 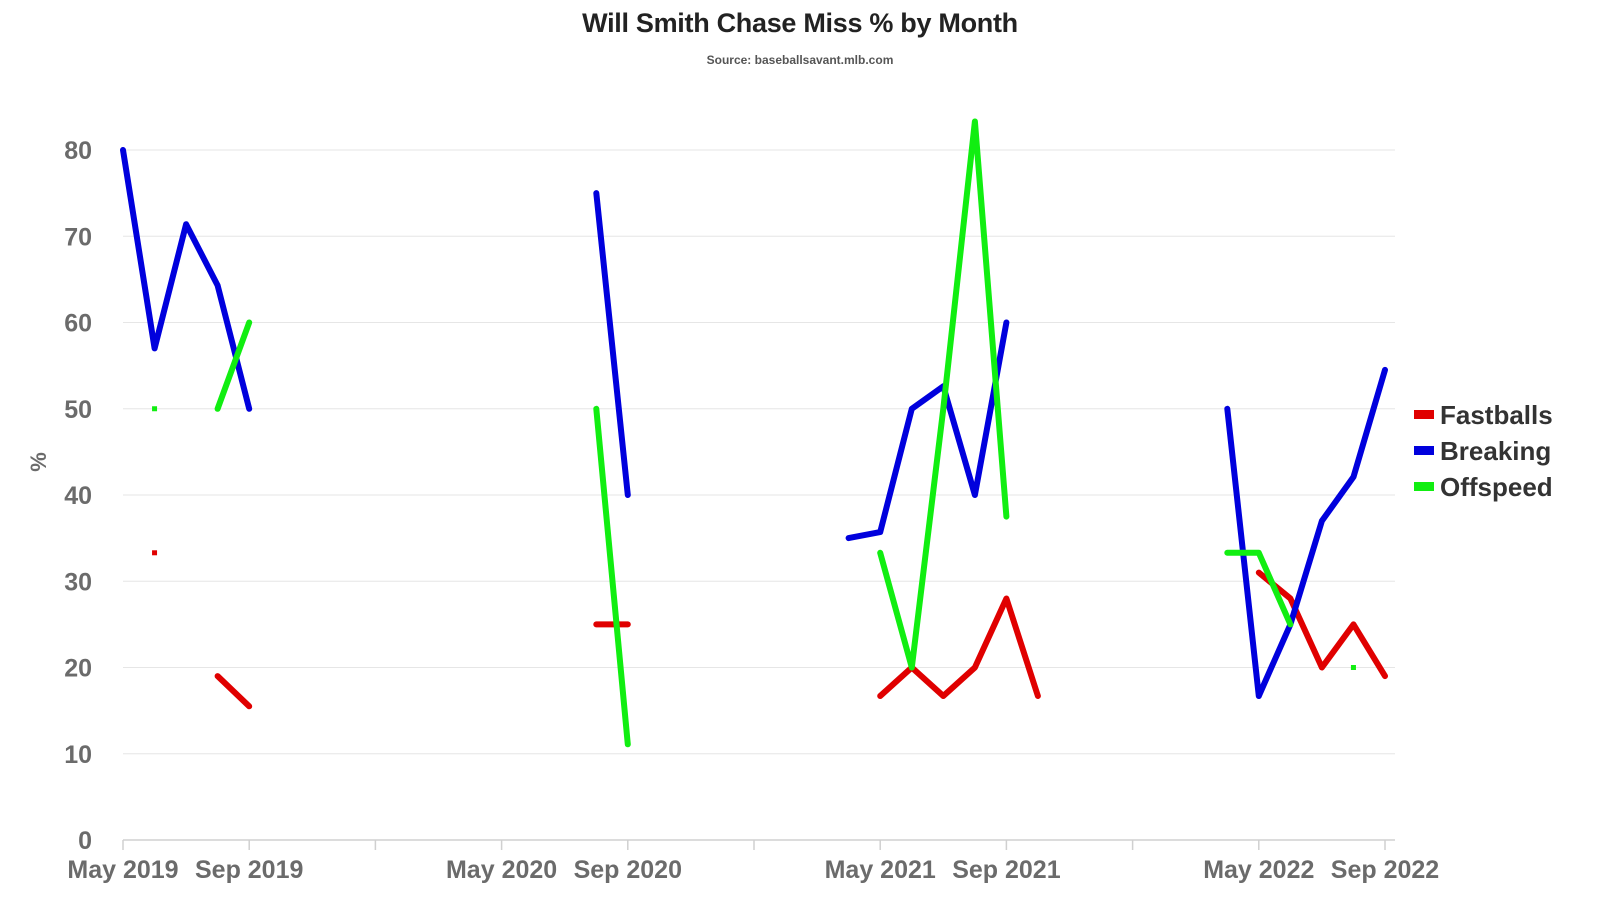 I want to click on chart-title: Will Smith Chase Miss % by Month, so click(x=800, y=23).